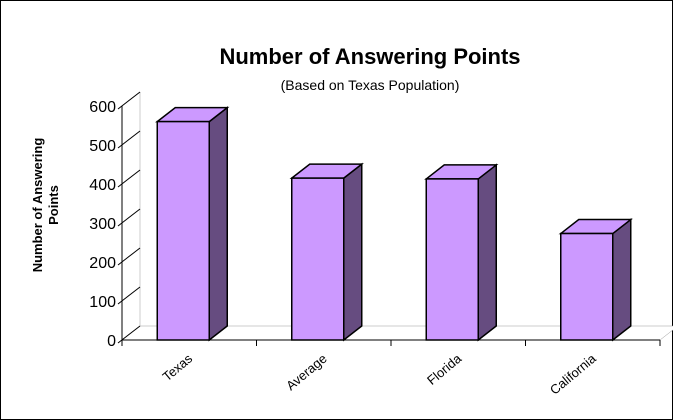 This screenshot has height=420, width=673. What do you see at coordinates (369, 56) in the screenshot?
I see `chart-title: Number of Answering Points` at bounding box center [369, 56].